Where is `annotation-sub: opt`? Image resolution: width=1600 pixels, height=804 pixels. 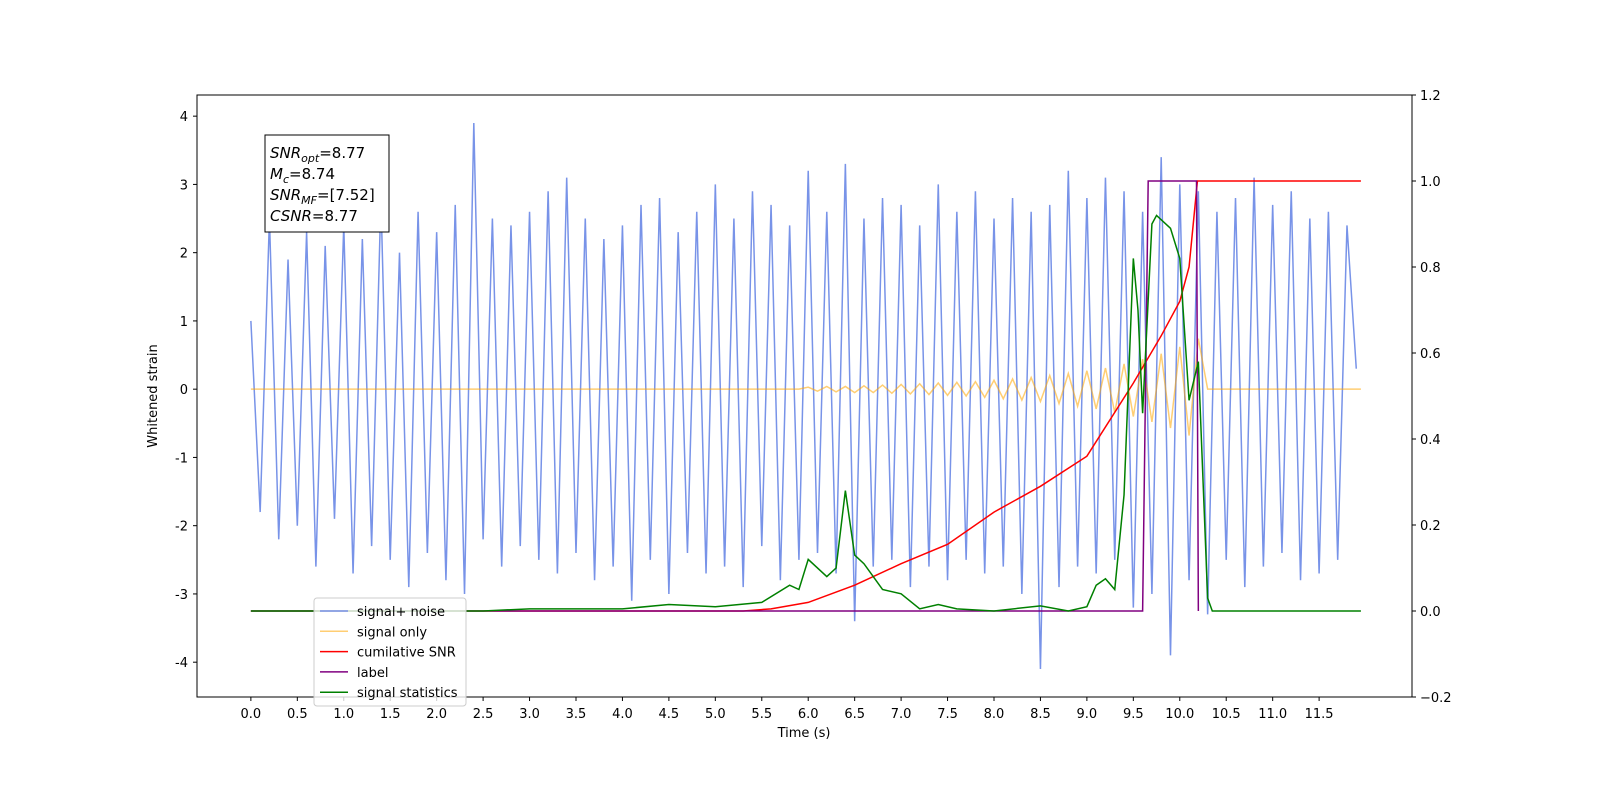 annotation-sub: opt is located at coordinates (310, 158).